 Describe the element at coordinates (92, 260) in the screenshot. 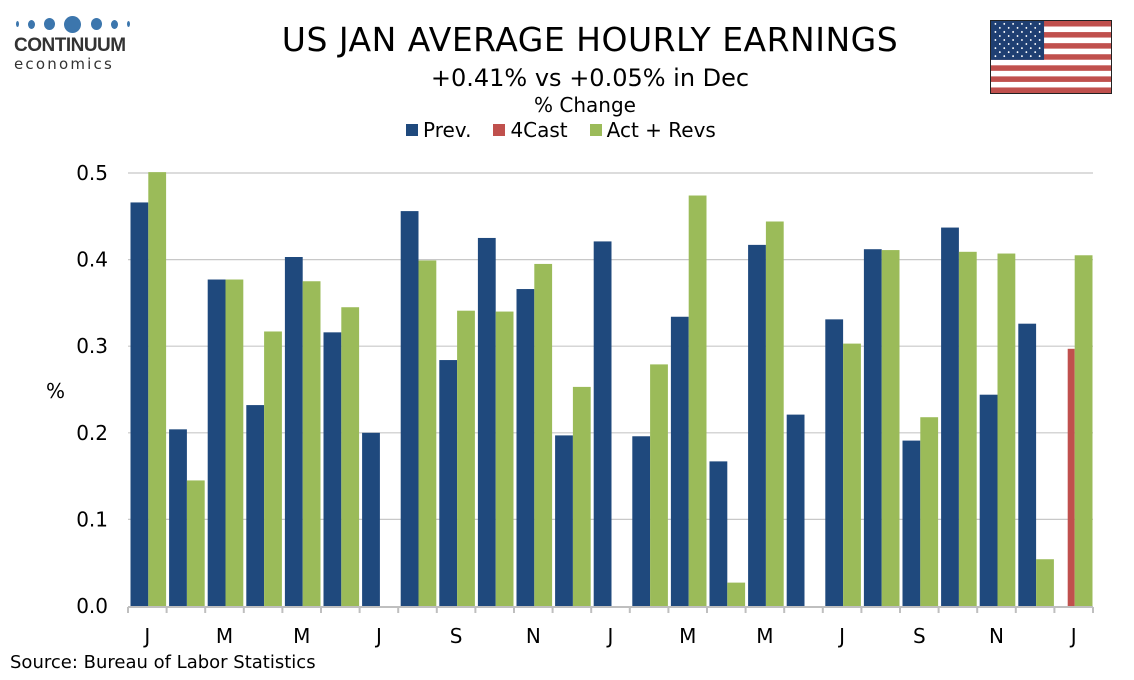

I see `y-tick-label: 0.4` at that location.